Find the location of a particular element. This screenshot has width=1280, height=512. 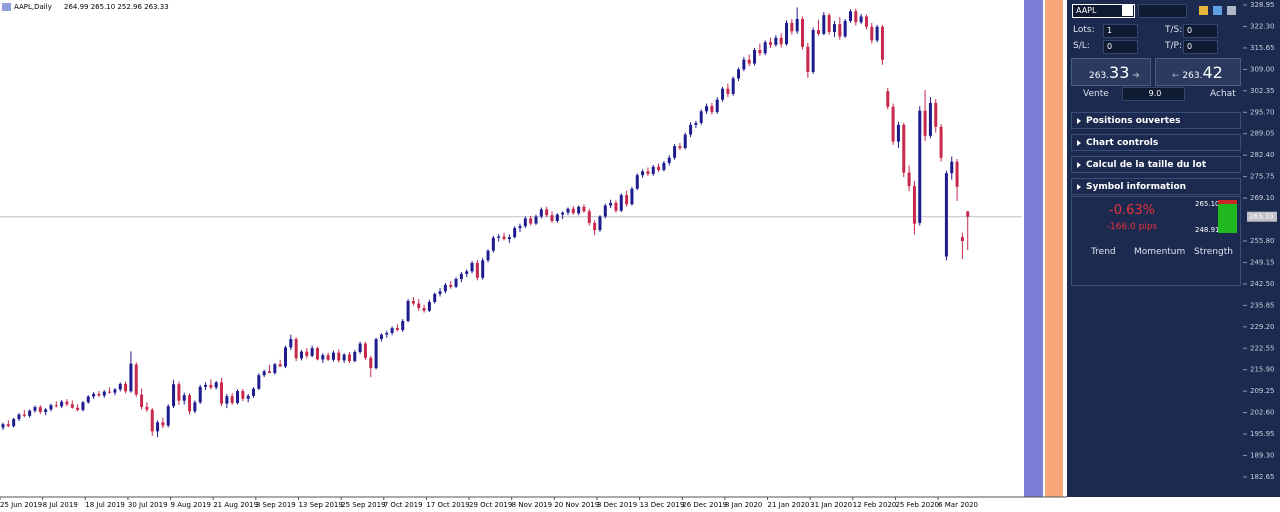

label: T/S: is located at coordinates (1174, 30).